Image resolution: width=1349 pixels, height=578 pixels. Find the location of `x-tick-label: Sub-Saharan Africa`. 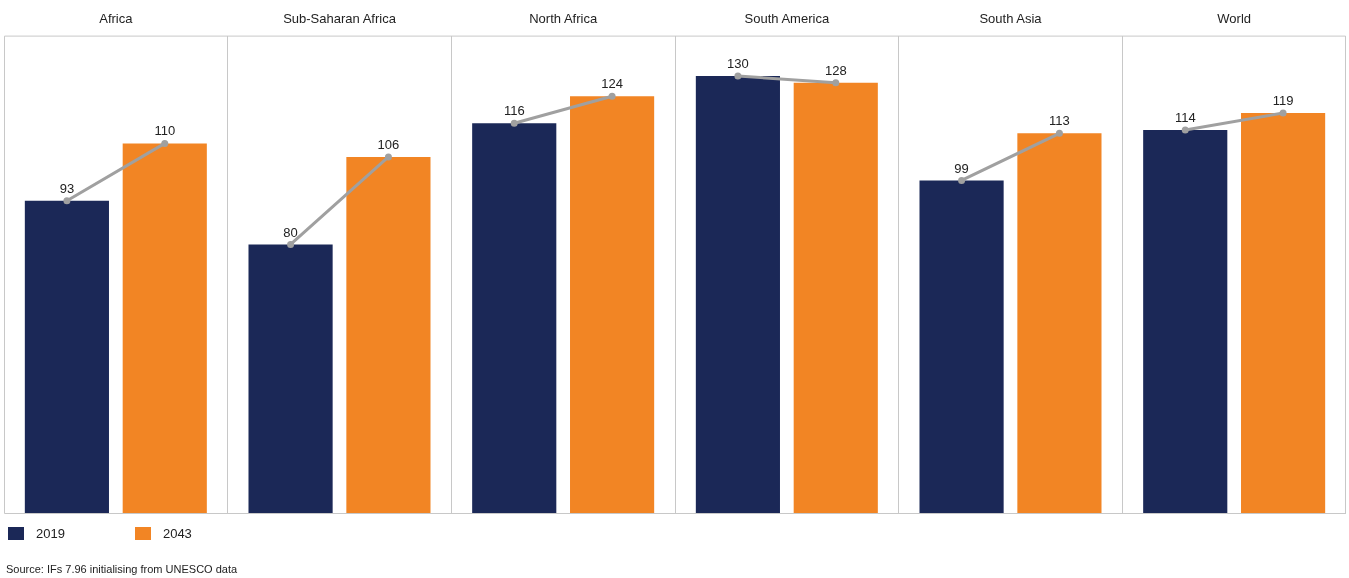

x-tick-label: Sub-Saharan Africa is located at coordinates (340, 19).